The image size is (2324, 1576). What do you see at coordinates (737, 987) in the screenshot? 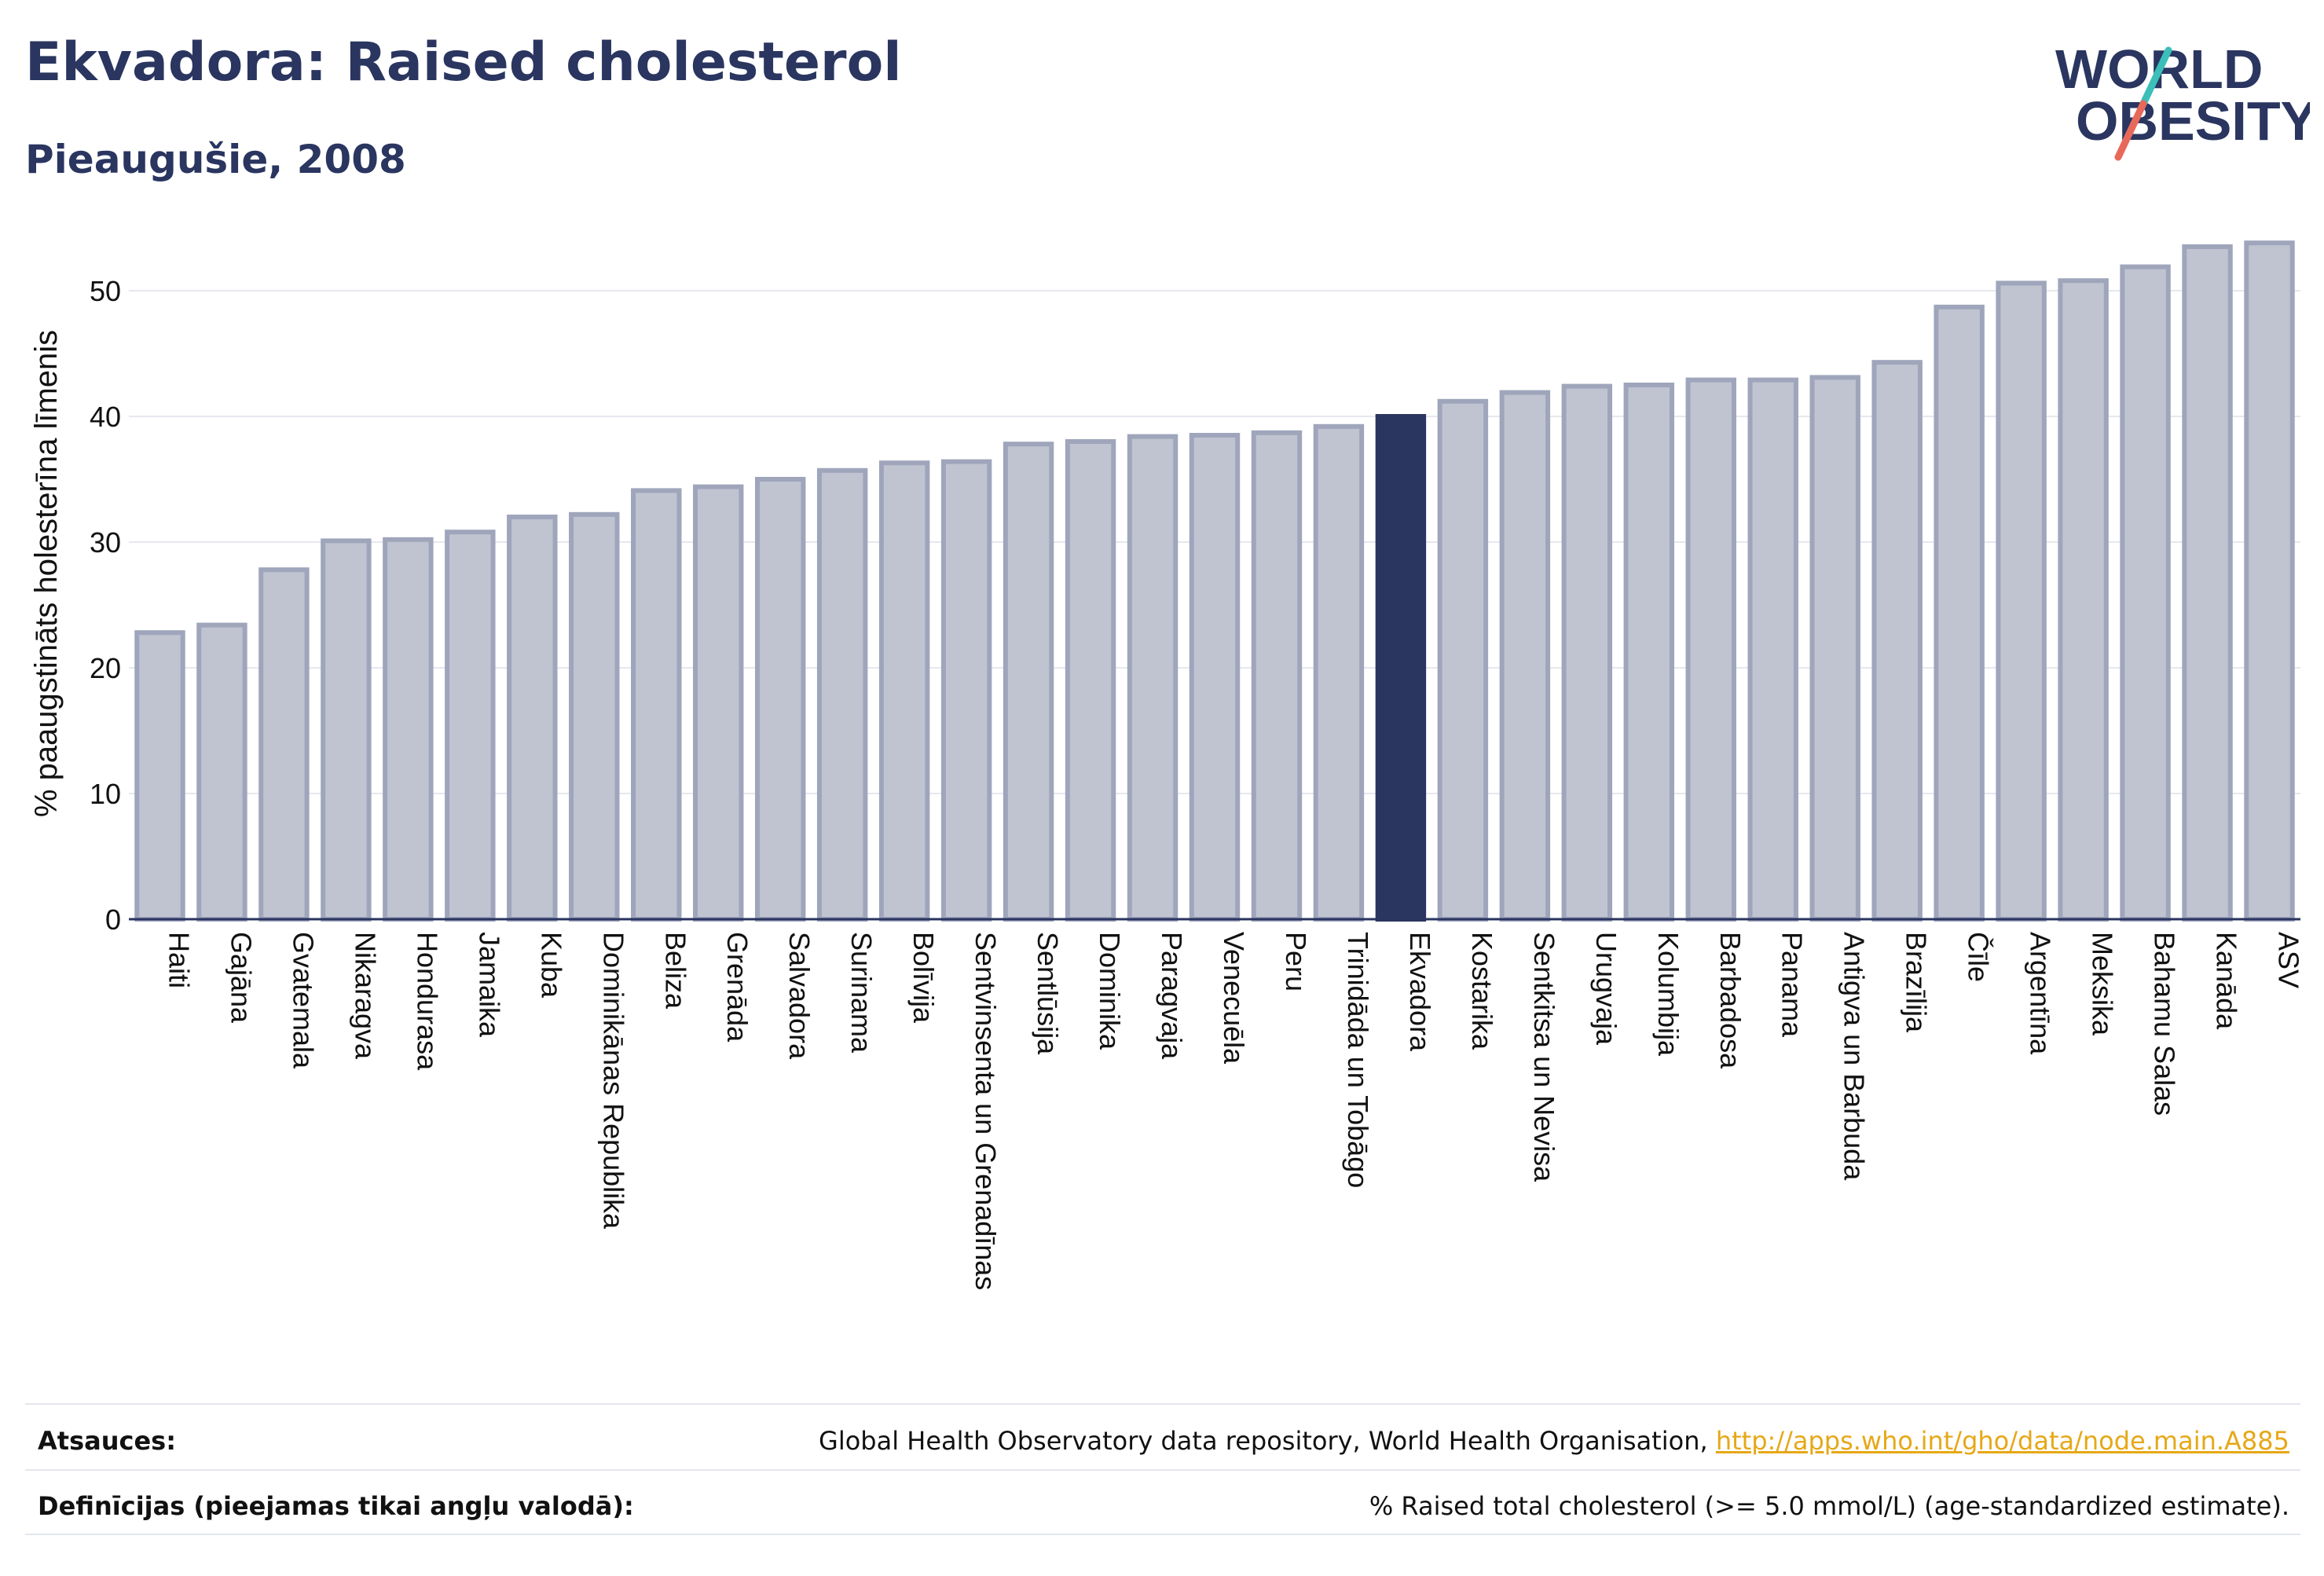
I see `x-tick-label: Grenāda` at bounding box center [737, 987].